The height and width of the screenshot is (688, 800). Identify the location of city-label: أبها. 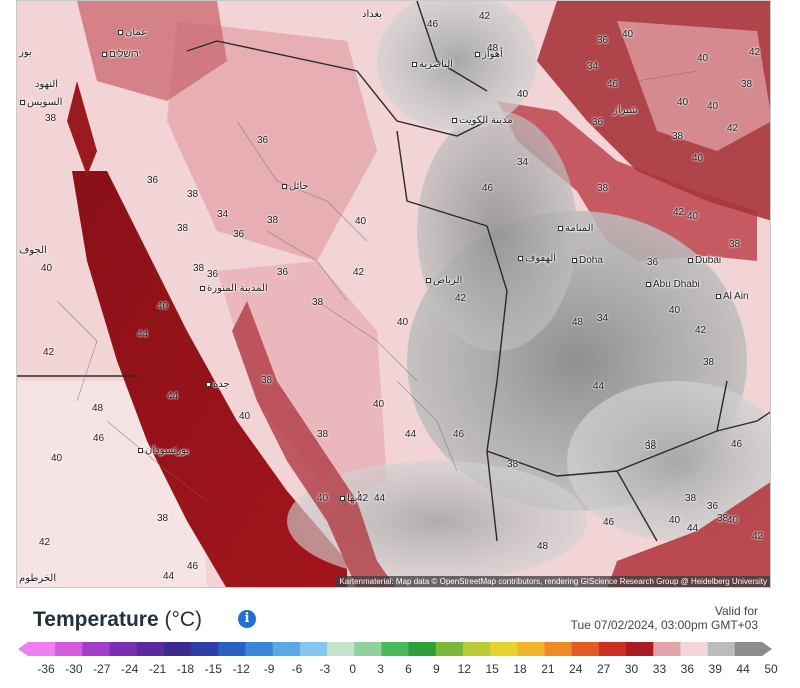
(354, 498).